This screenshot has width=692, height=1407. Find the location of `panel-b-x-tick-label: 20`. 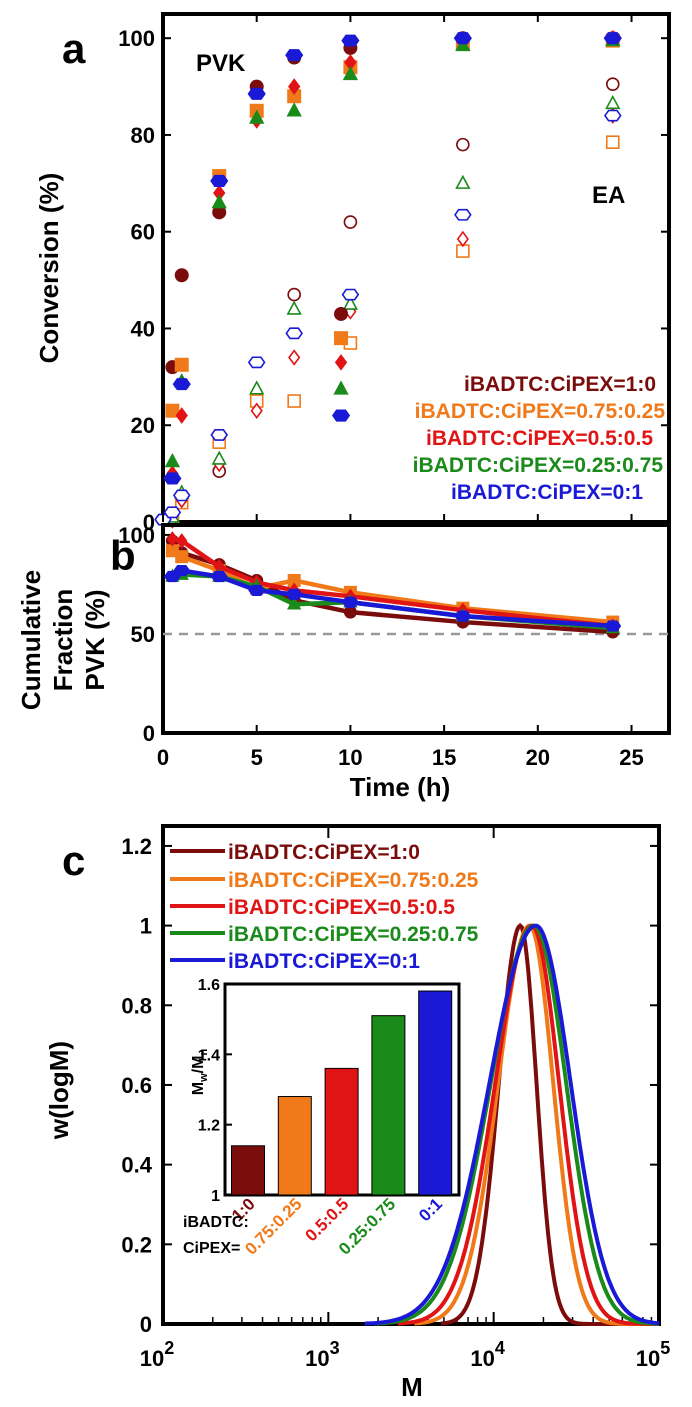

panel-b-x-tick-label: 20 is located at coordinates (538, 757).